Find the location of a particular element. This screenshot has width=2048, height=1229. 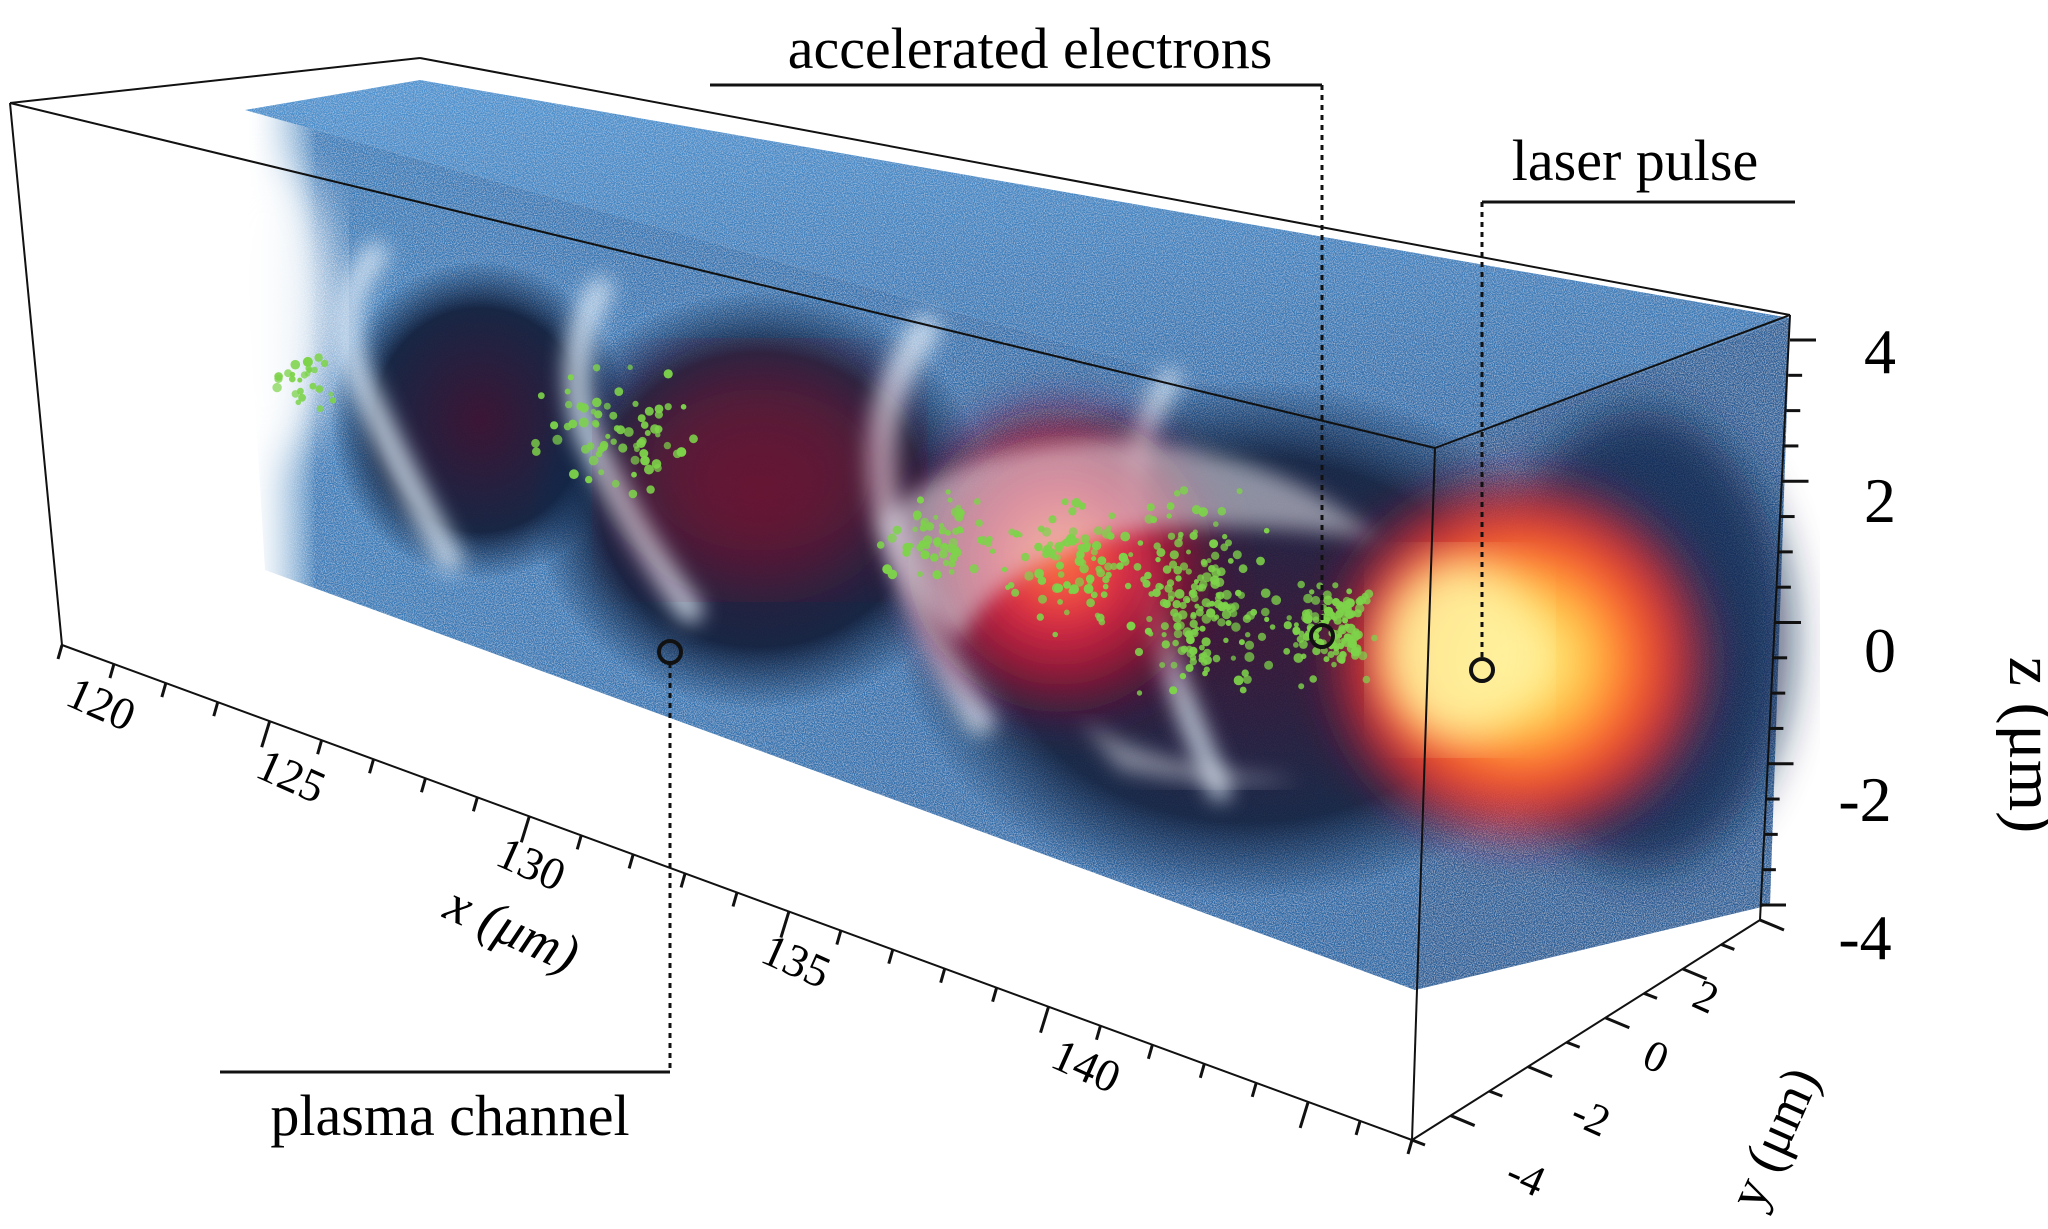

callout-laser-pulse: laser pulse is located at coordinates (1632, 405).